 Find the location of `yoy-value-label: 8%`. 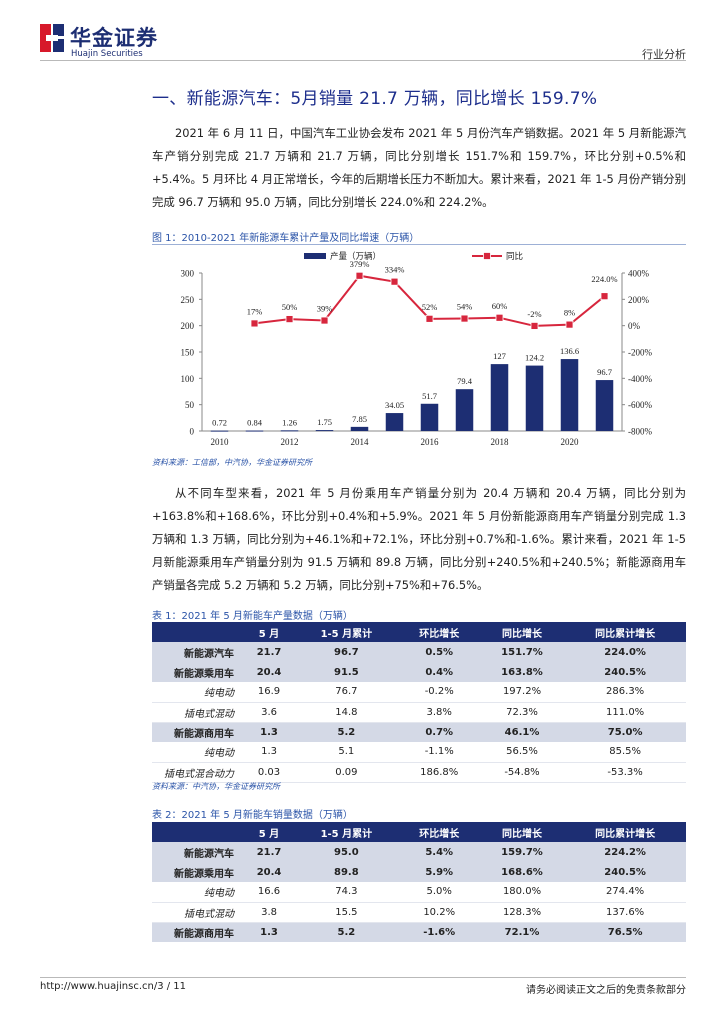

yoy-value-label: 8% is located at coordinates (569, 313).